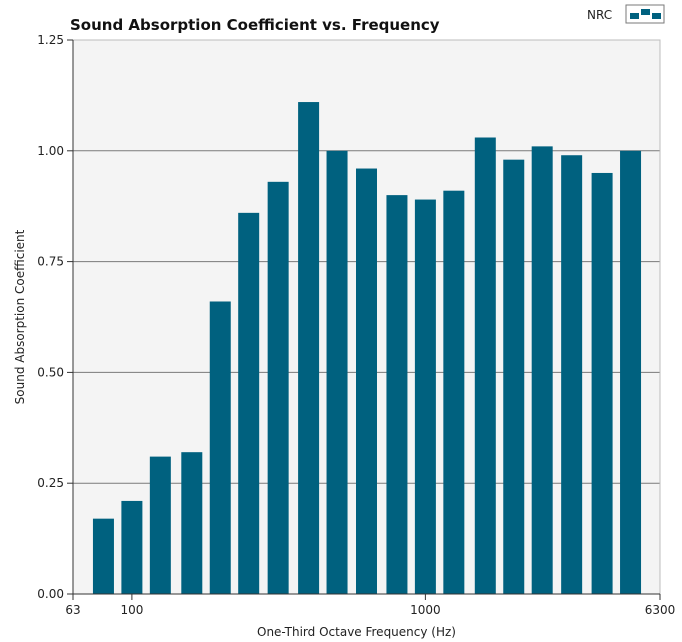 The height and width of the screenshot is (642, 682). What do you see at coordinates (660, 610) in the screenshot?
I see `x-tick-label: 6300` at bounding box center [660, 610].